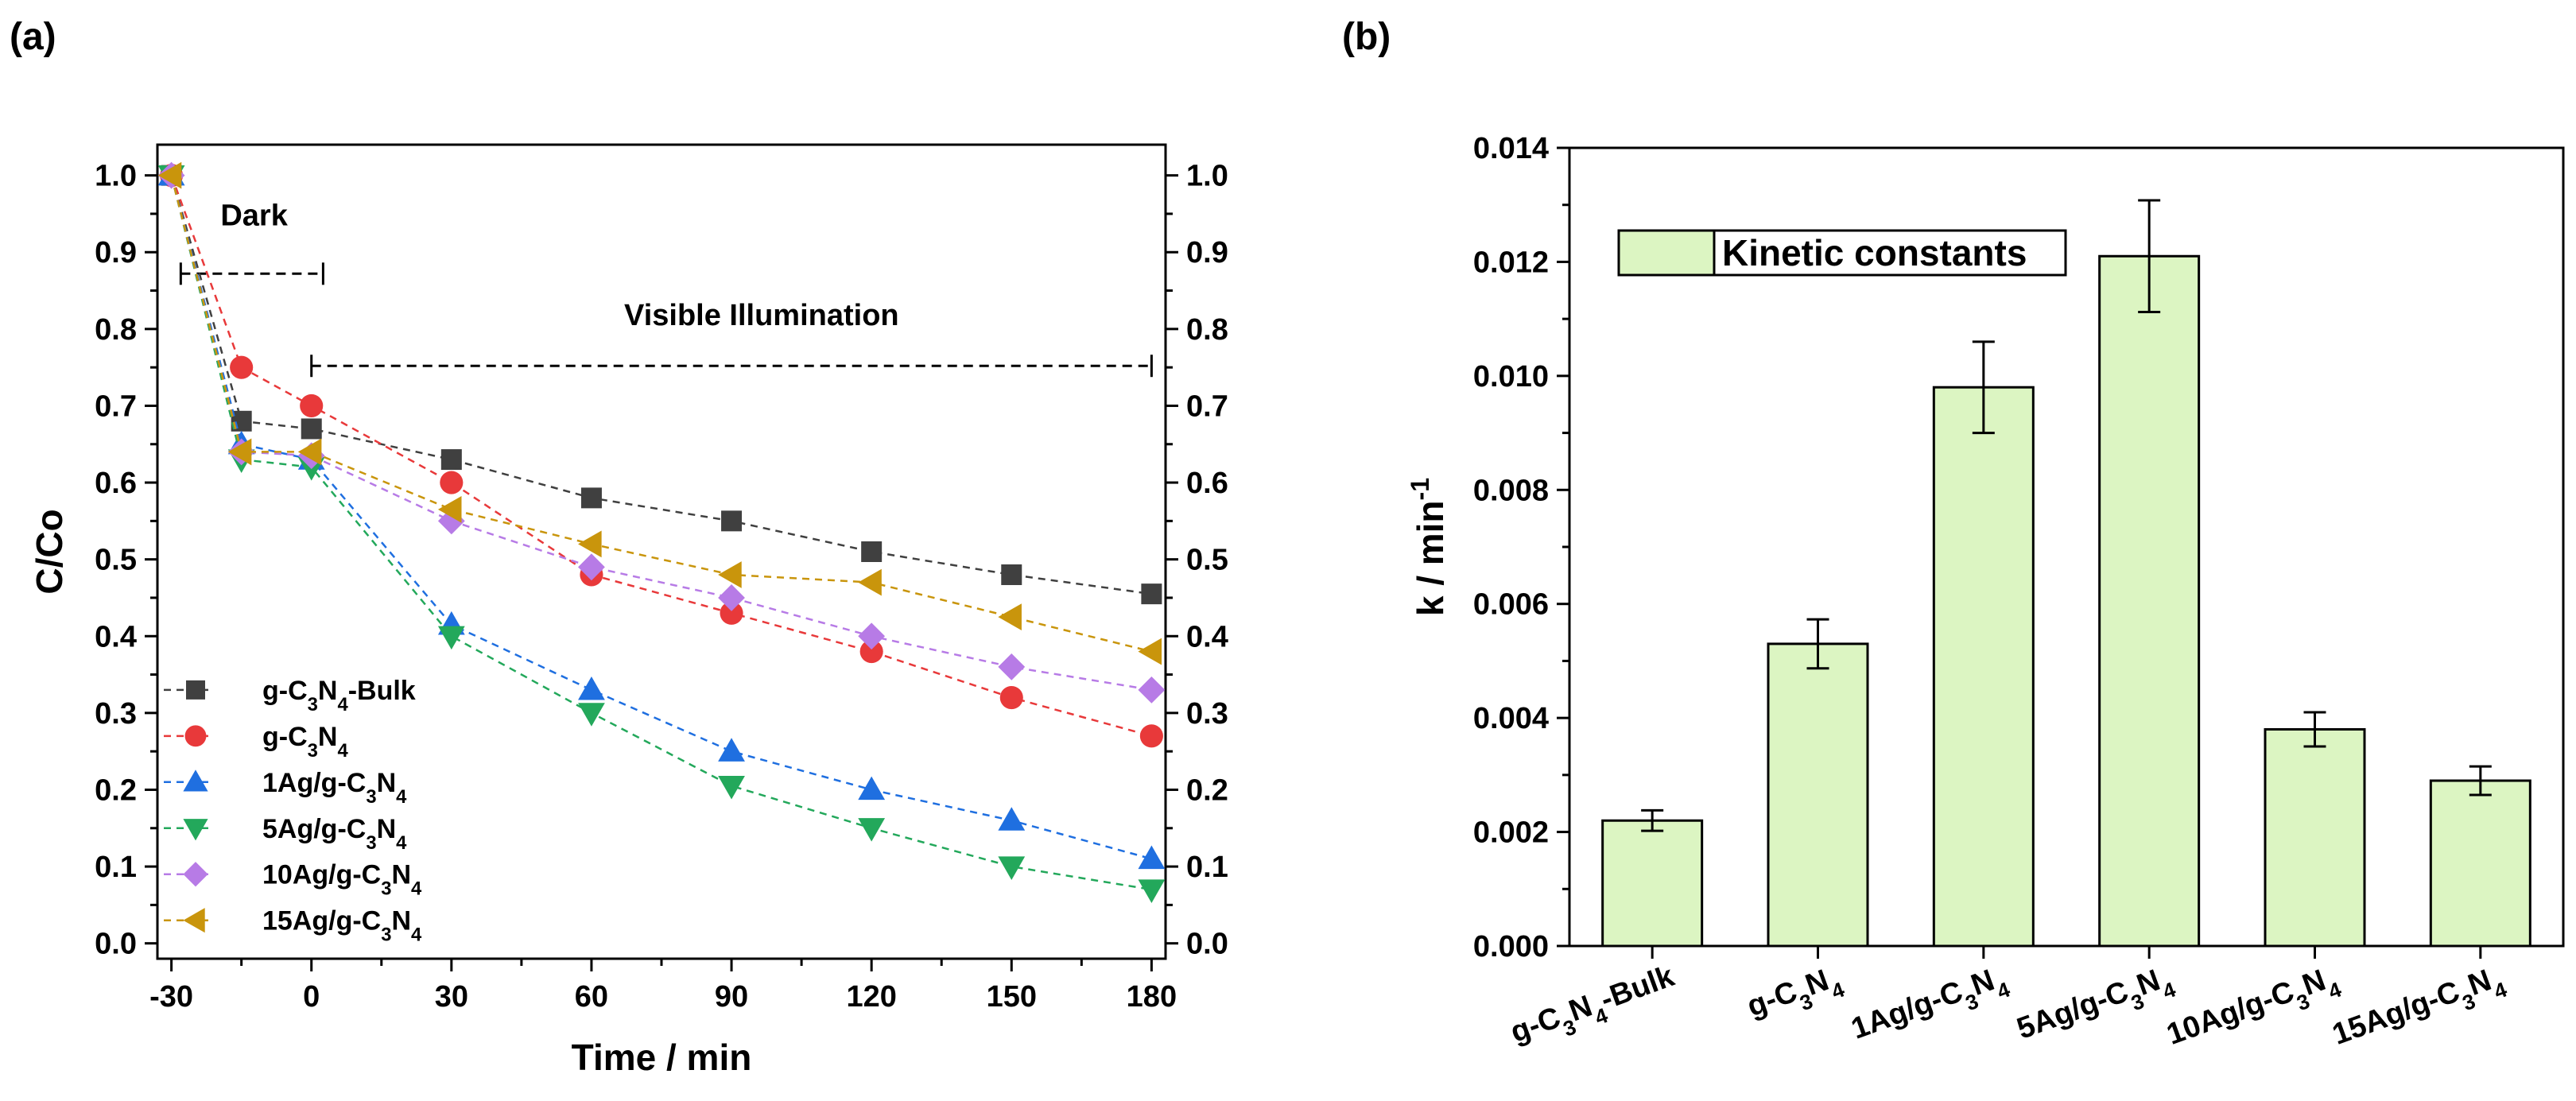 This screenshot has width=2576, height=1101. What do you see at coordinates (1367, 37) in the screenshot?
I see `panel-b-label: (b)` at bounding box center [1367, 37].